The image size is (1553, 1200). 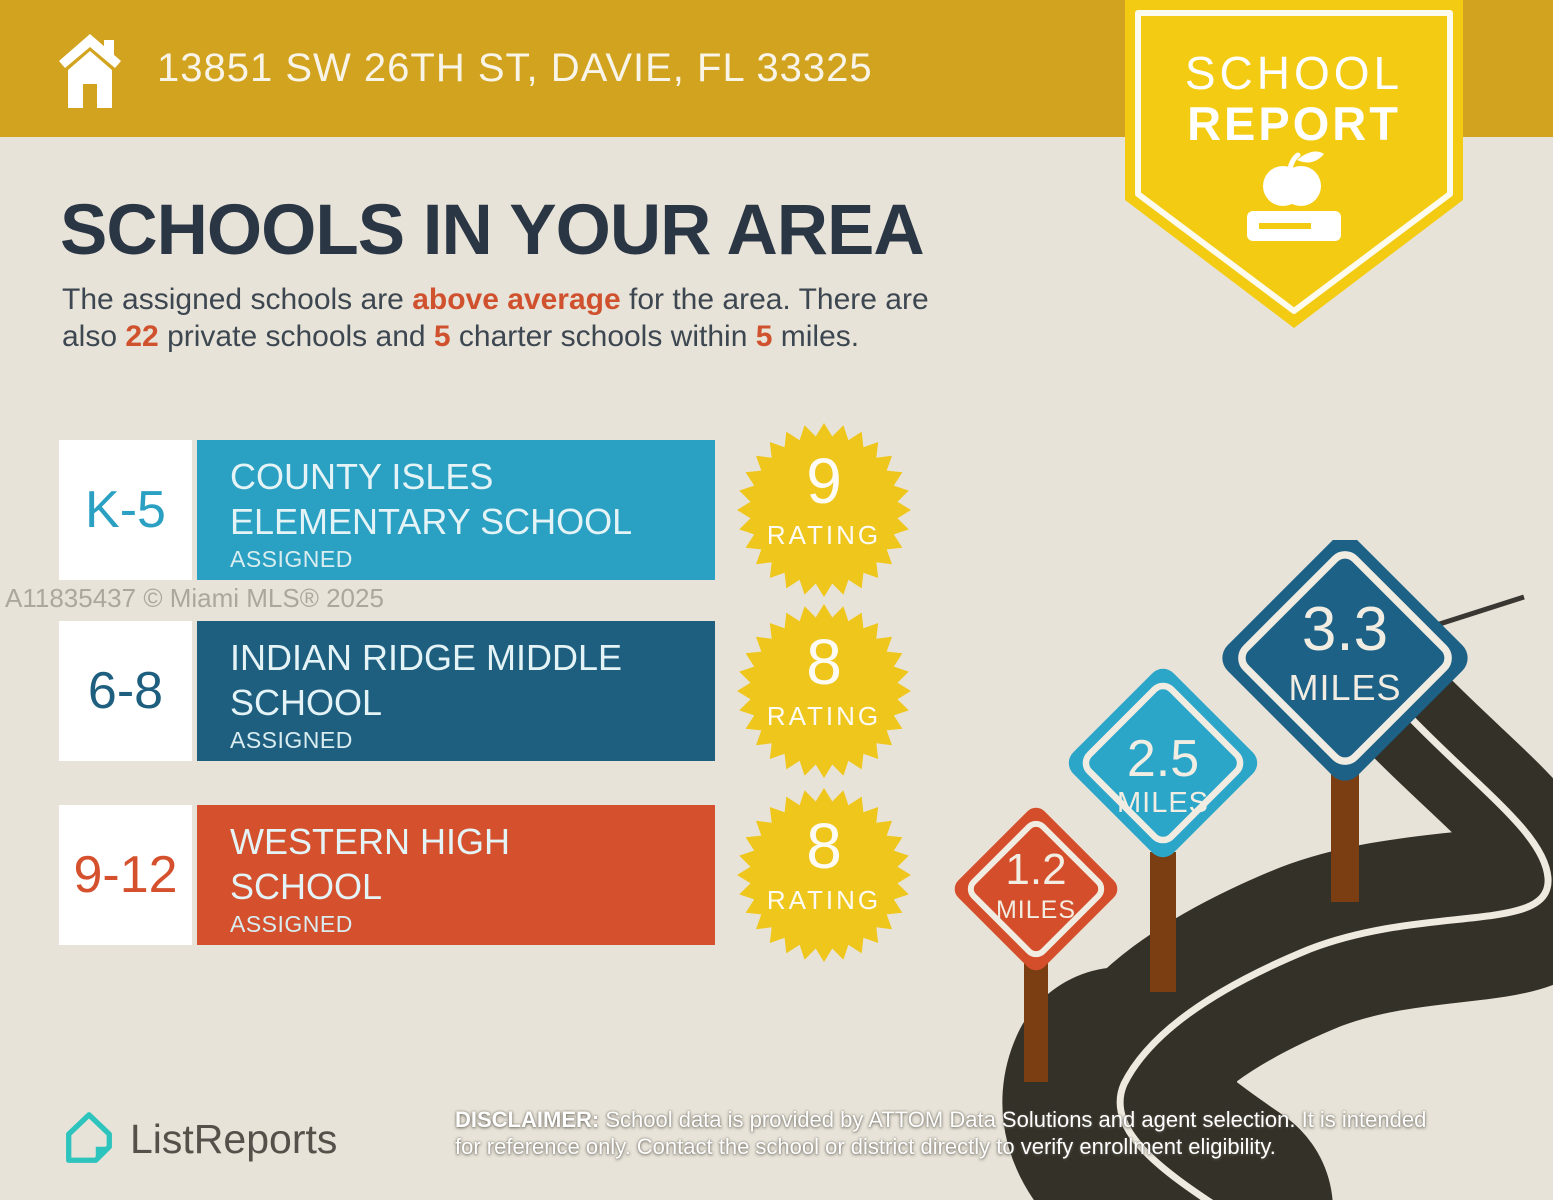 What do you see at coordinates (194, 598) in the screenshot?
I see `mls-watermark: A11835437 © Miami MLS® 2025` at bounding box center [194, 598].